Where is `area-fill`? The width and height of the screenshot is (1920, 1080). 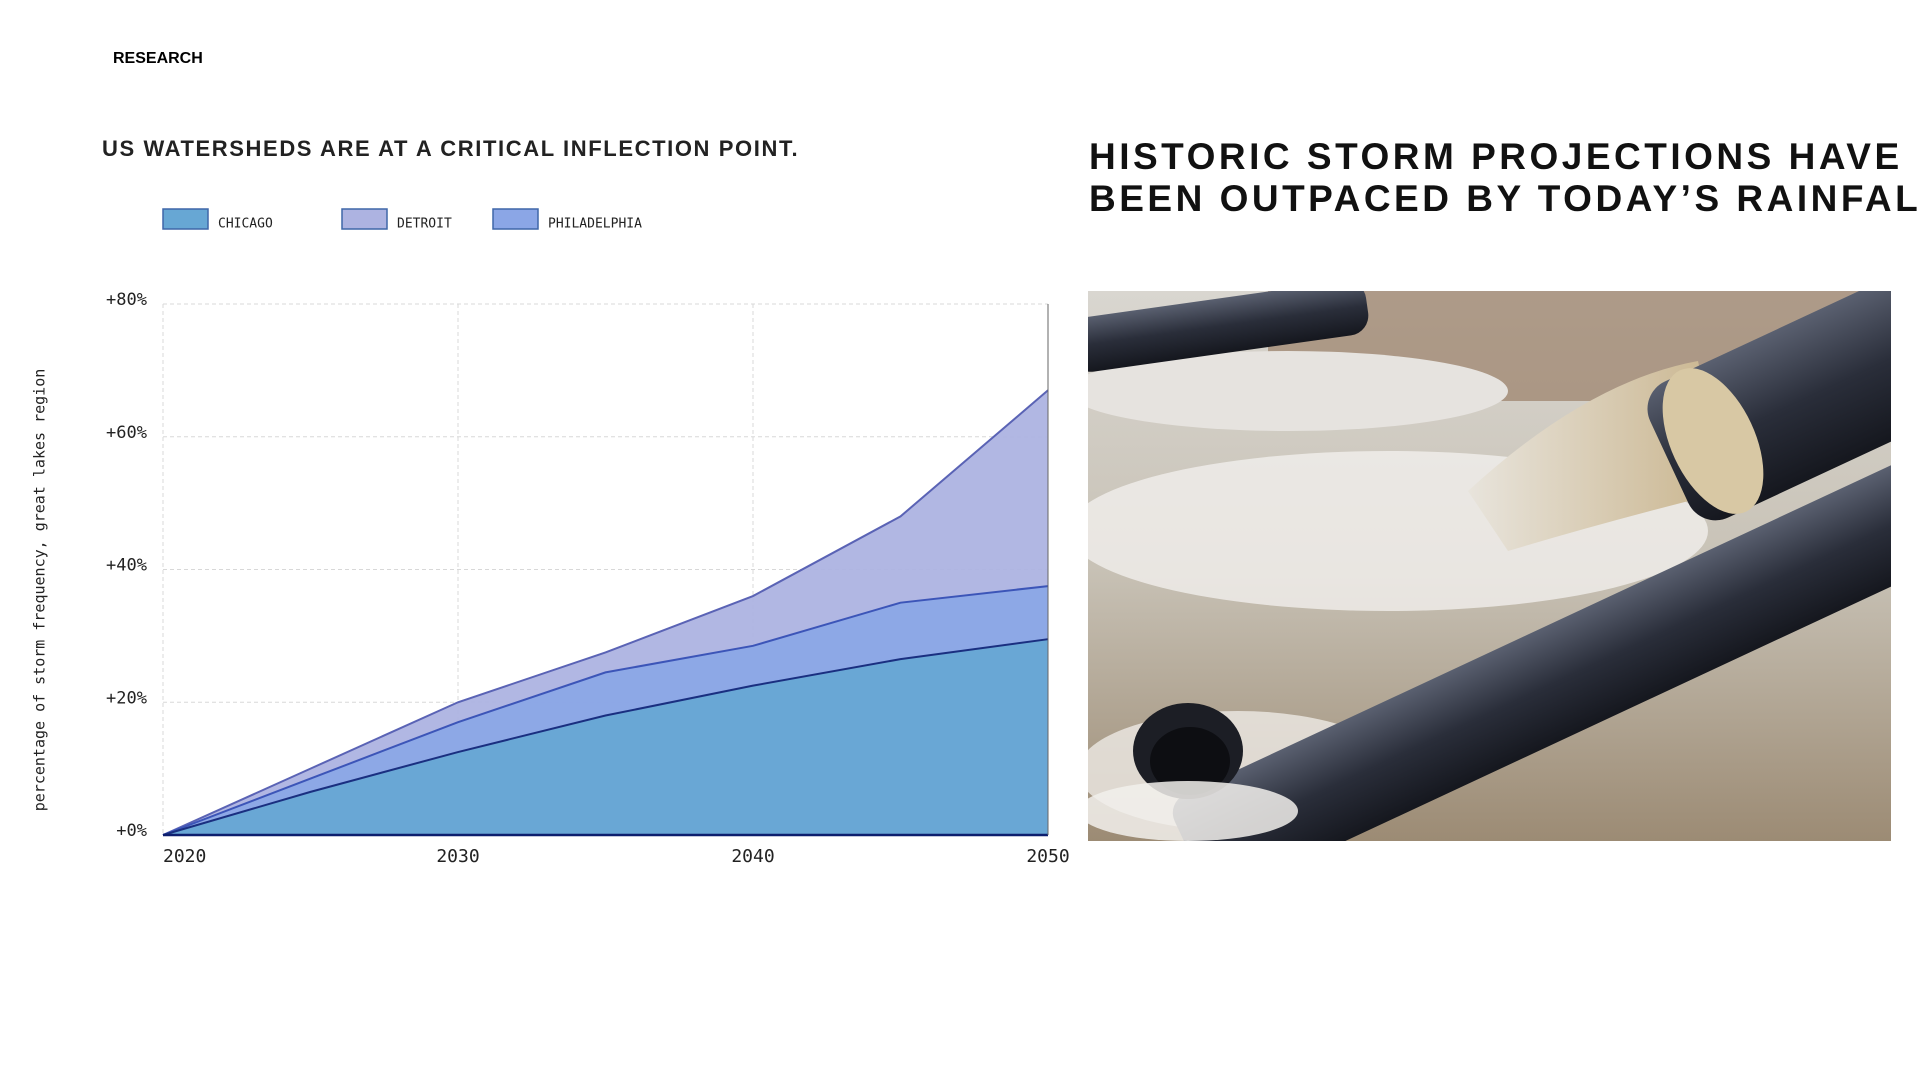
area-fill is located at coordinates (605, 737).